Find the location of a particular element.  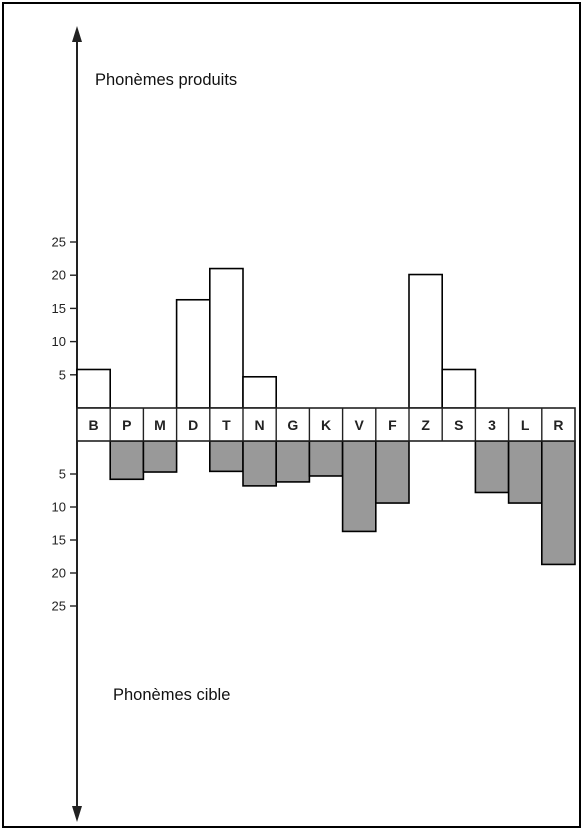

category-label-t: T is located at coordinates (226, 425).